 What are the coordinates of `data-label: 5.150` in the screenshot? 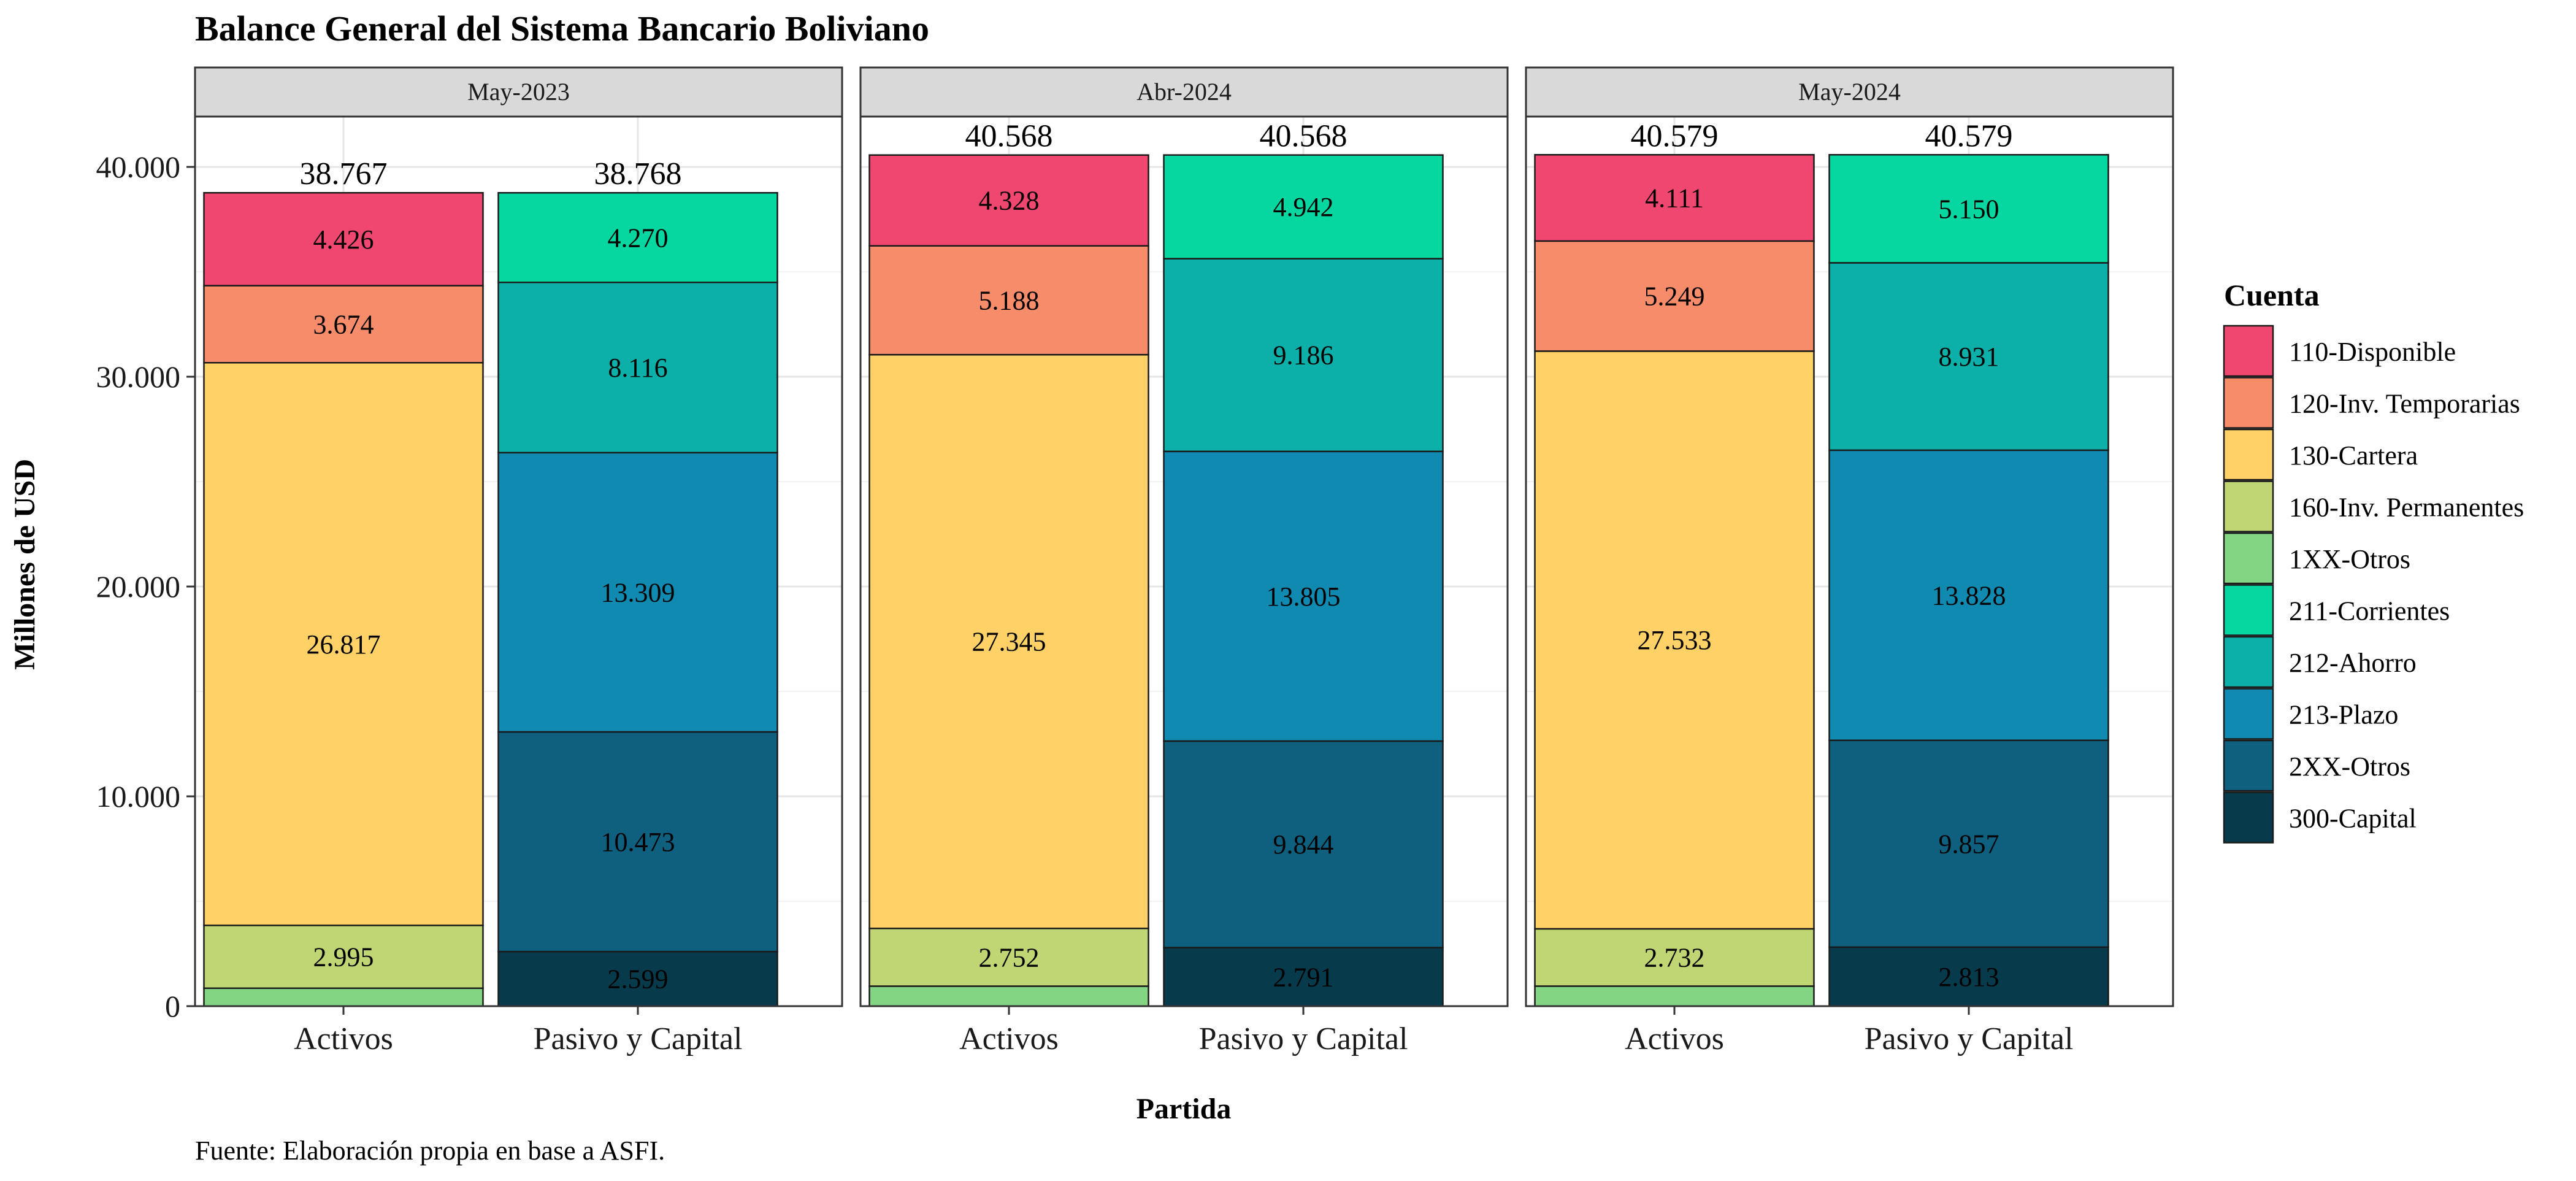 It's located at (1969, 209).